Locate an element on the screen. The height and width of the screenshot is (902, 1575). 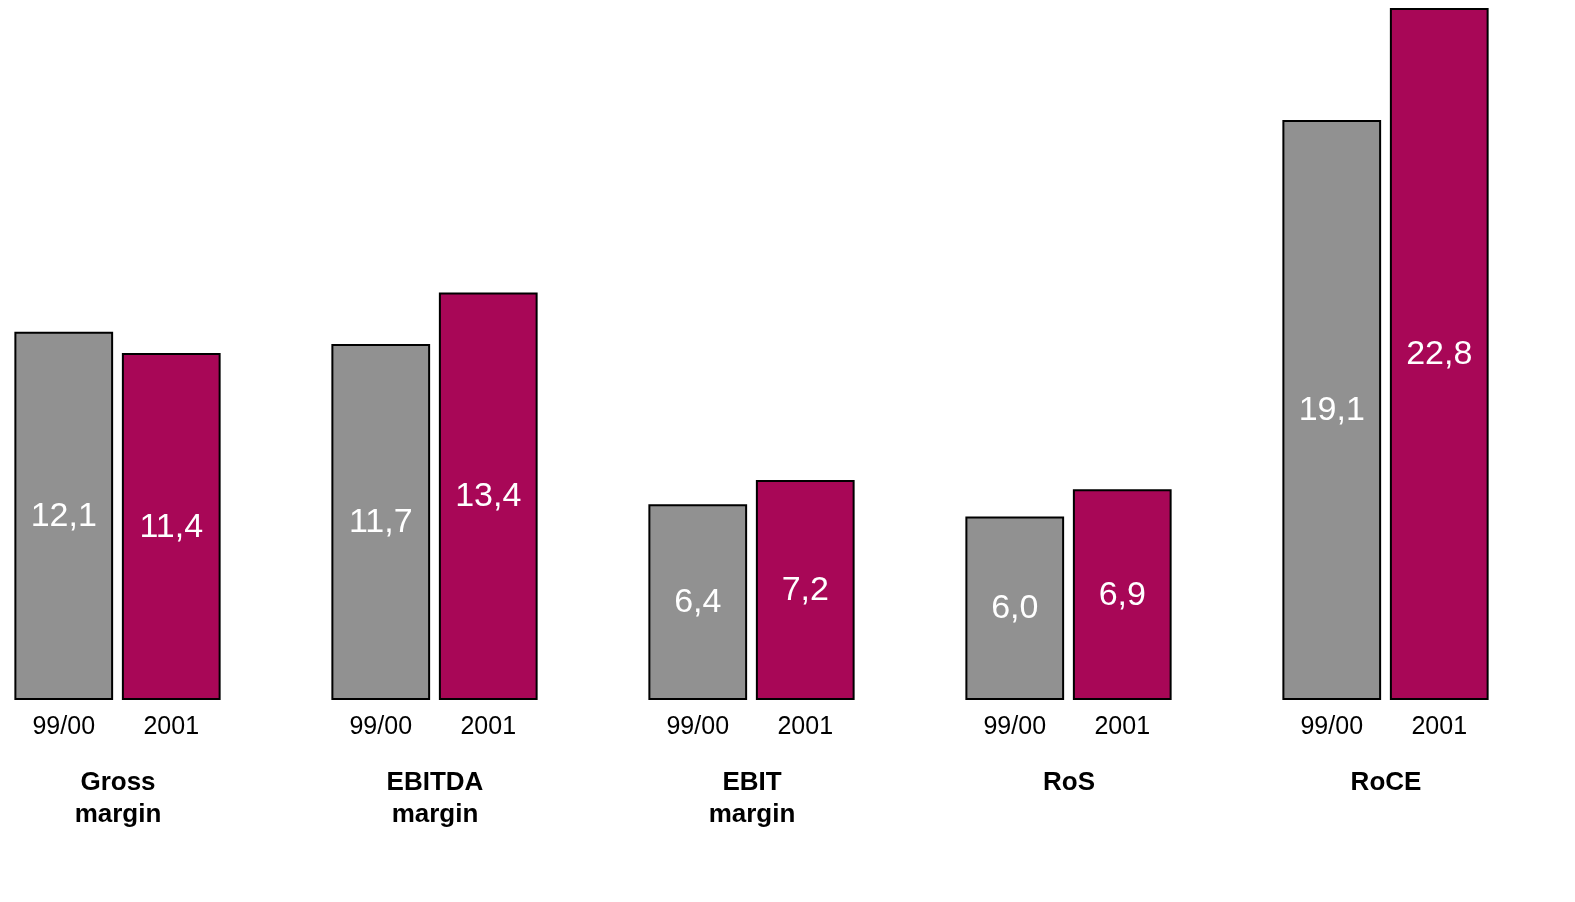
data-label: 6,0 is located at coordinates (1015, 606).